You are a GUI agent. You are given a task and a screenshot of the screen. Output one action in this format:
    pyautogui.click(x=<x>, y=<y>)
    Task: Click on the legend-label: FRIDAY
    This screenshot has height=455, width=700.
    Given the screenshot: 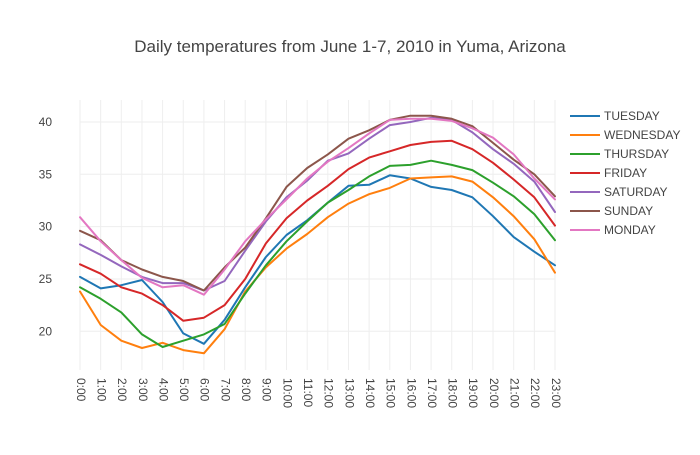 What is the action you would take?
    pyautogui.click(x=625, y=173)
    